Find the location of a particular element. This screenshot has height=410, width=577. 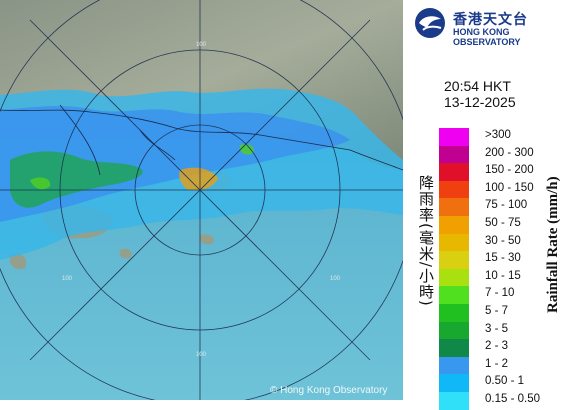

legend-label: 200 - 300 is located at coordinates (509, 152).